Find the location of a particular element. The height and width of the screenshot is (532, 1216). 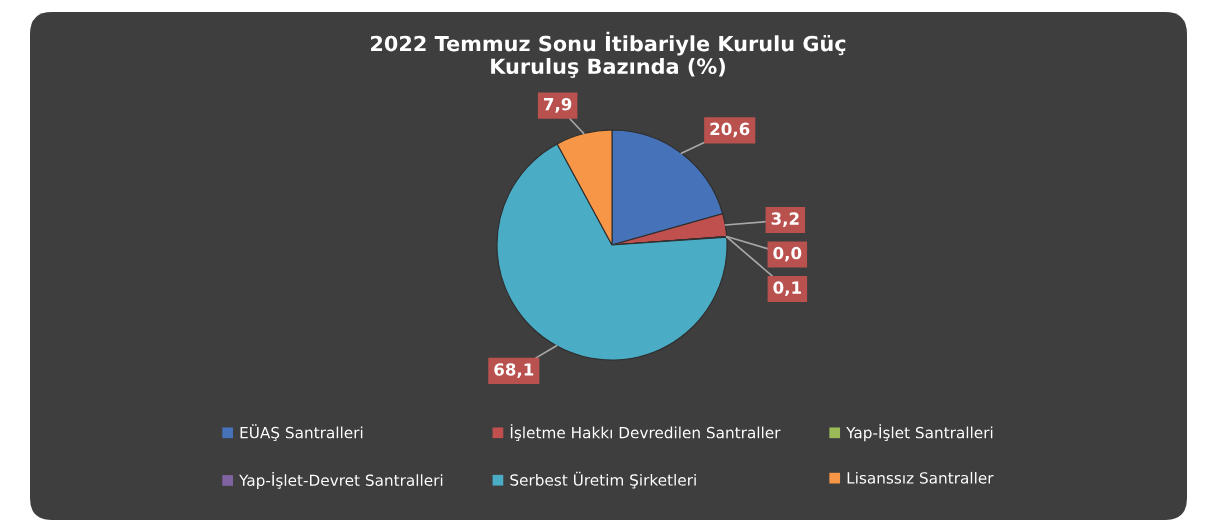

data-label: 3,2 is located at coordinates (785, 219).